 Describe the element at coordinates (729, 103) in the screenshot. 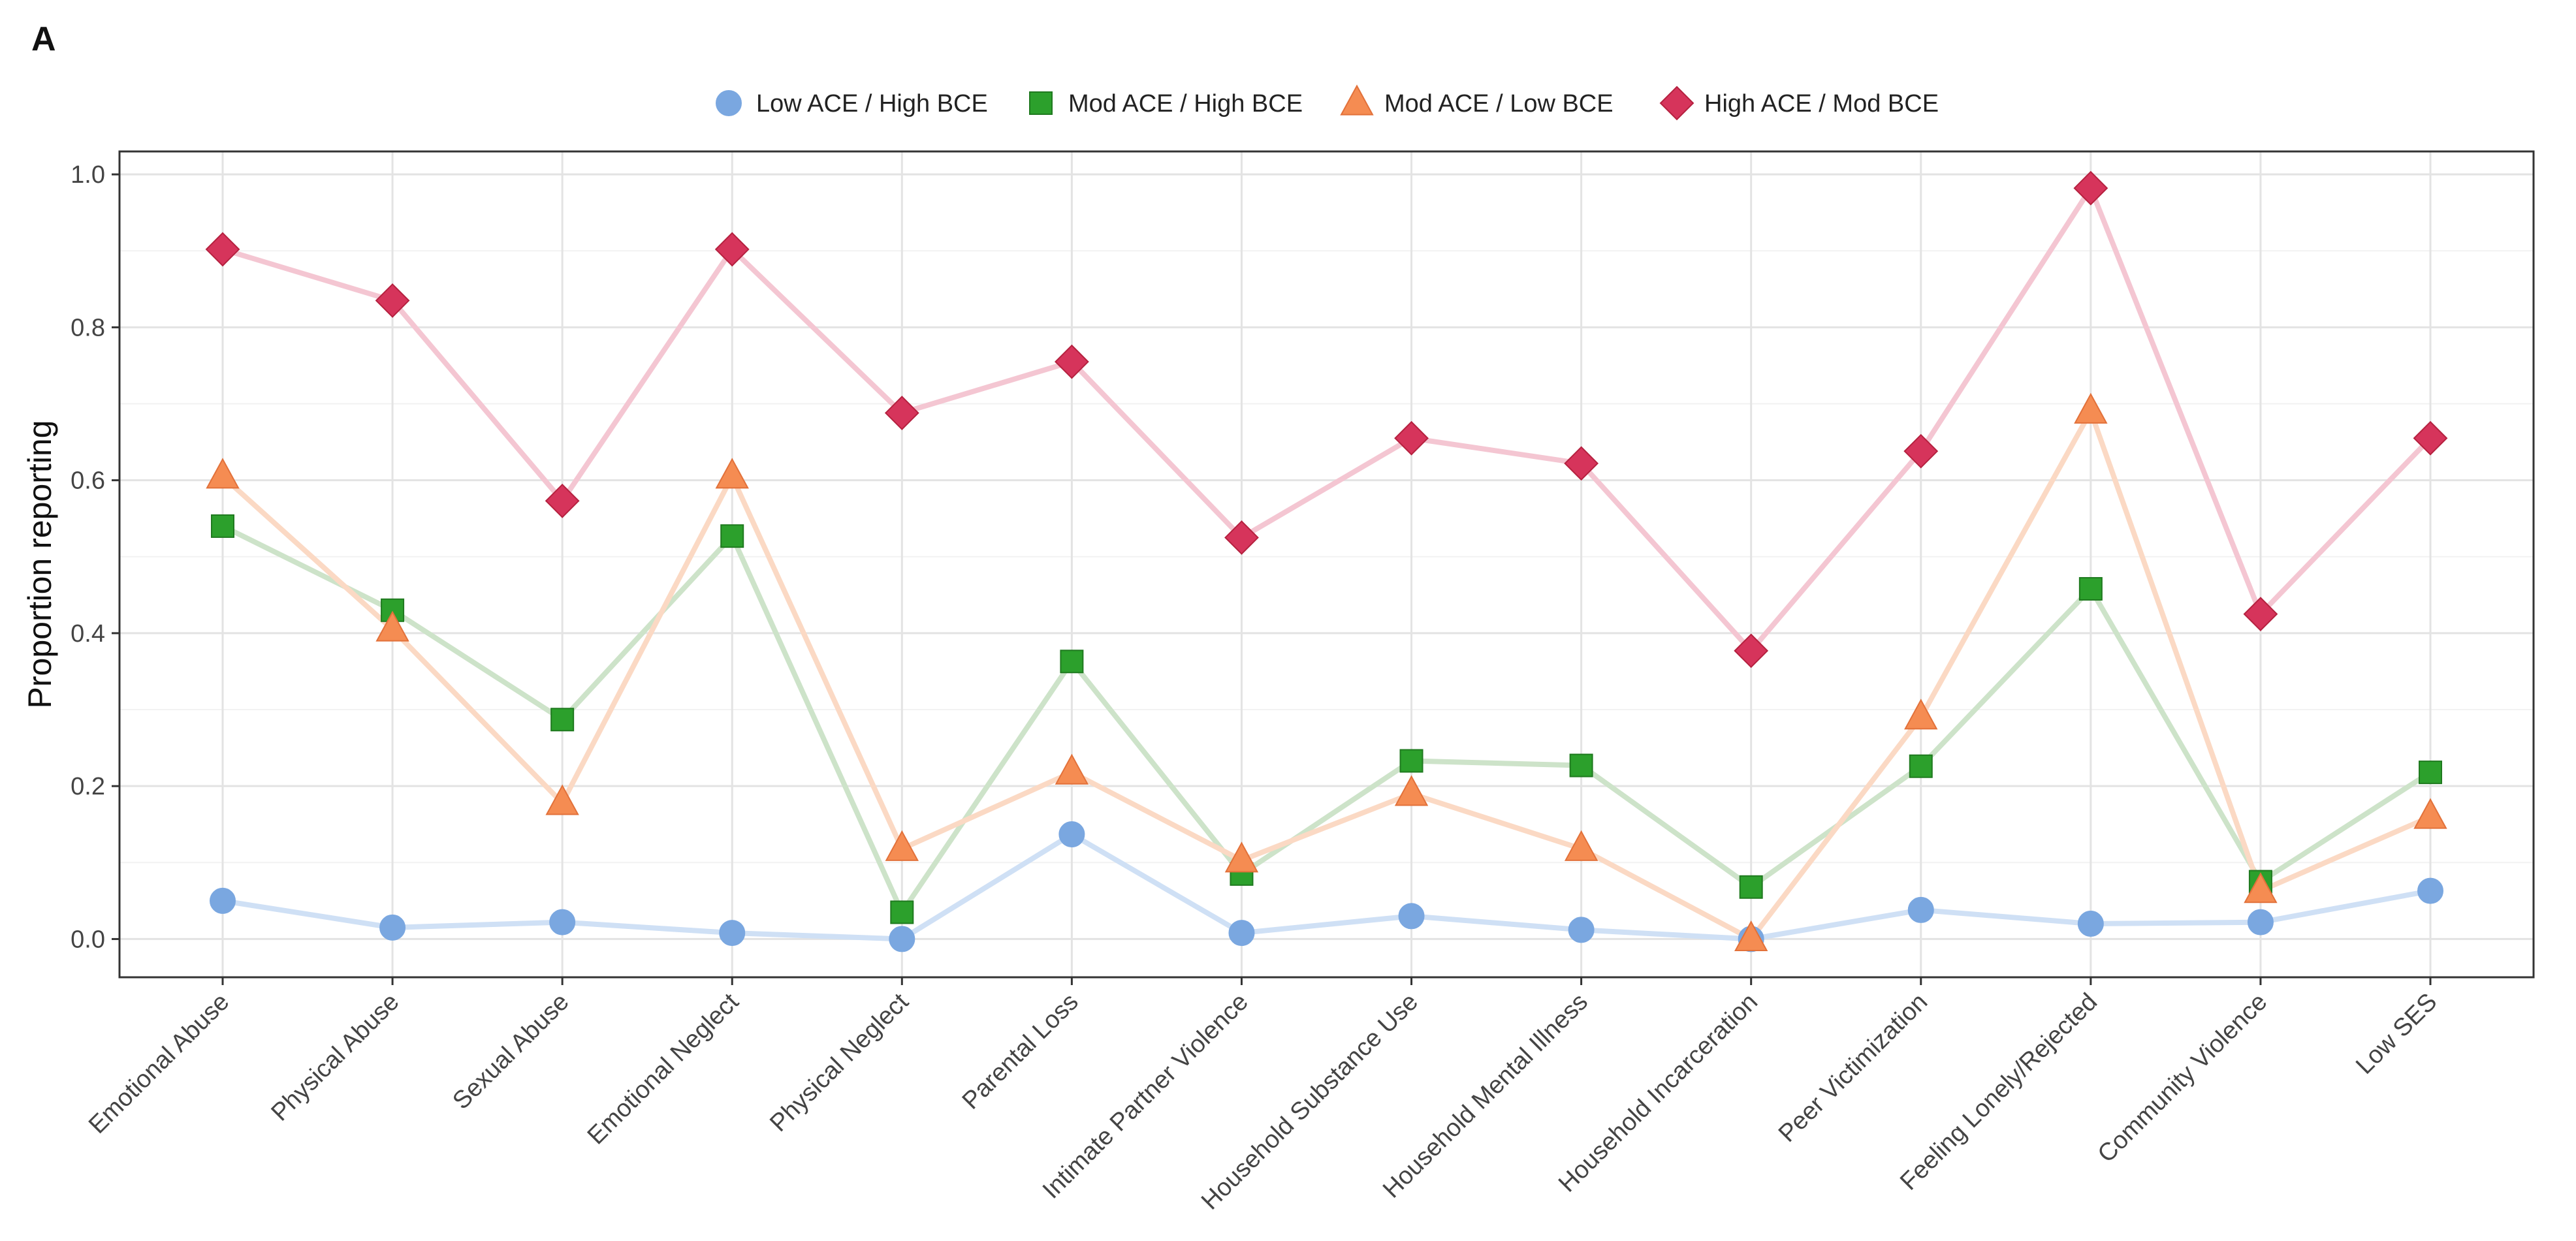

I see `legend-key-low-ace-high-bce` at that location.